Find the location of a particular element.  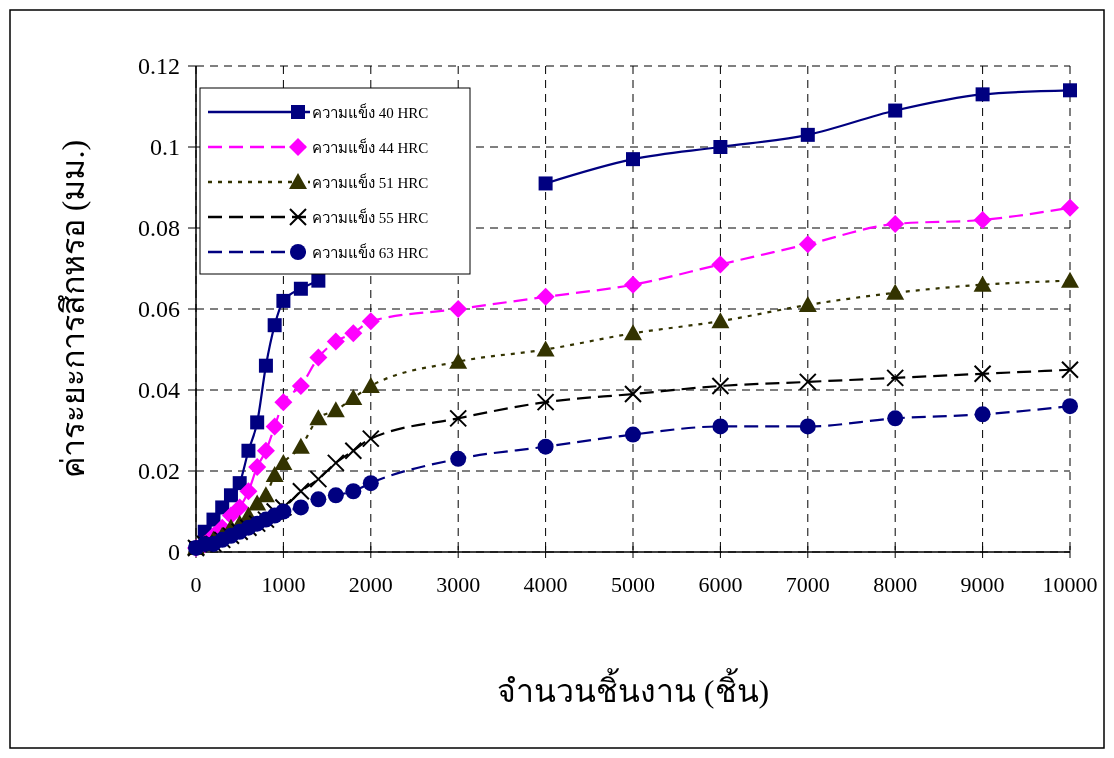

y-tick-label: 0.06 is located at coordinates (159, 309).